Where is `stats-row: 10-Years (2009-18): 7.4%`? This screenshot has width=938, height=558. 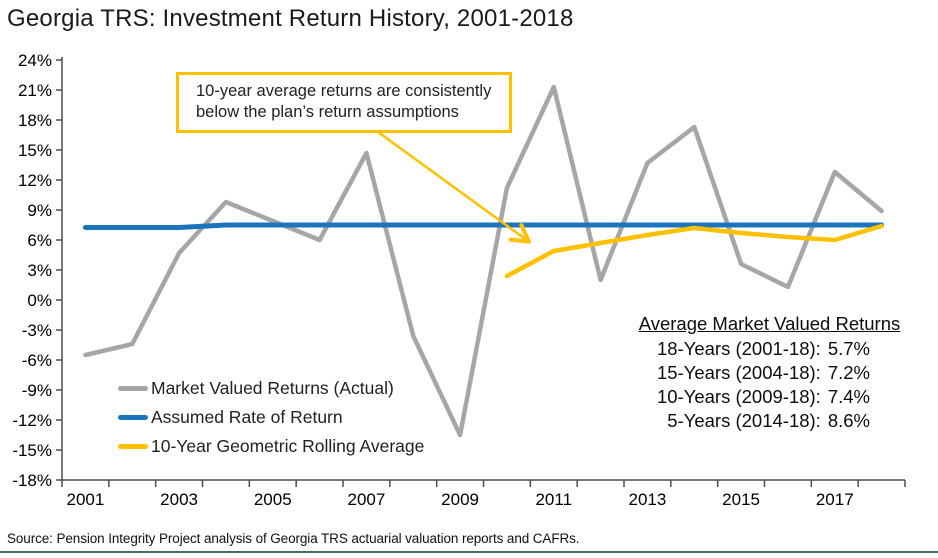
stats-row: 10-Years (2009-18): 7.4% is located at coordinates (769, 397).